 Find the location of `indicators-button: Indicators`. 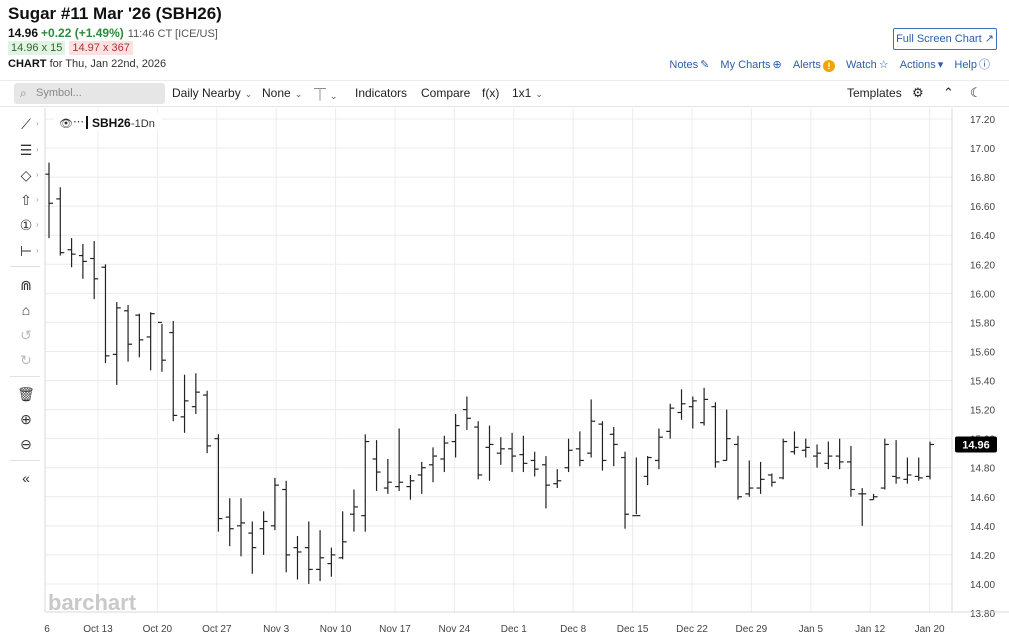

indicators-button: Indicators is located at coordinates (381, 93).